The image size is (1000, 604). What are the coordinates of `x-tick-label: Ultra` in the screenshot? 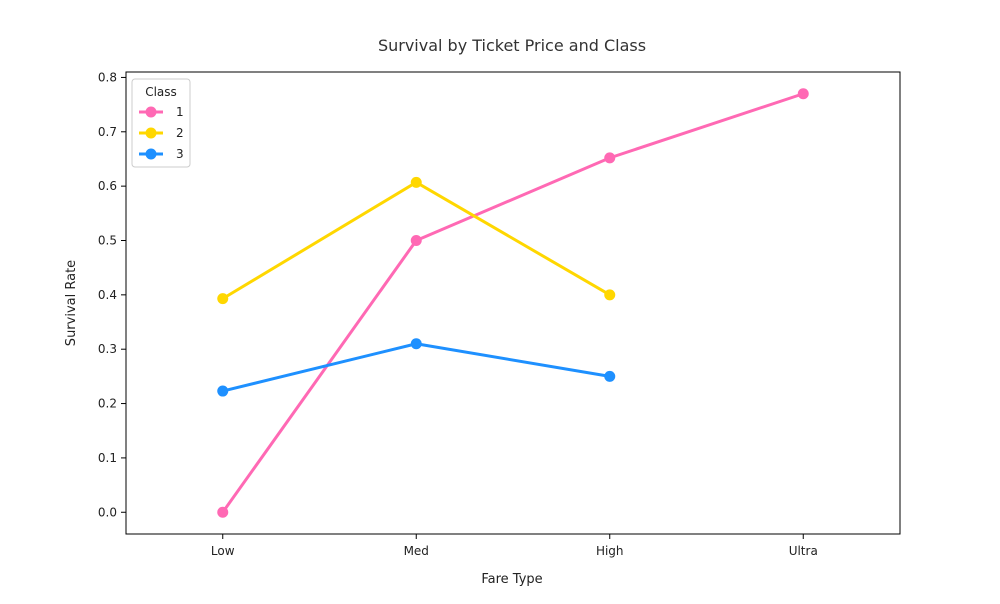 It's located at (803, 551).